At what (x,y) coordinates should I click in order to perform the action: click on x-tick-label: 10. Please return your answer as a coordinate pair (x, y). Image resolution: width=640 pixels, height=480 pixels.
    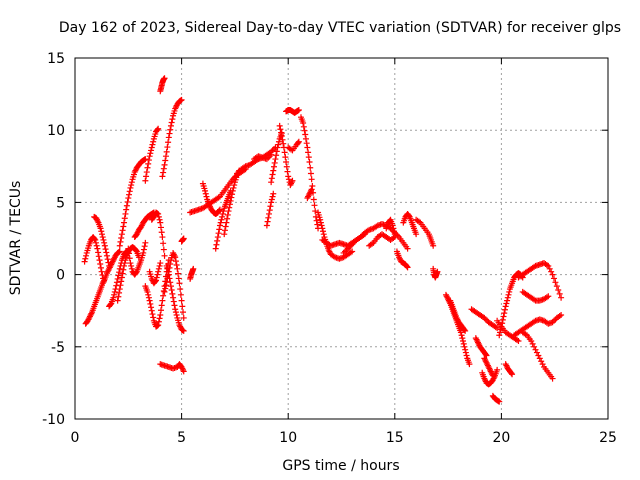
    Looking at the image, I should click on (288, 438).